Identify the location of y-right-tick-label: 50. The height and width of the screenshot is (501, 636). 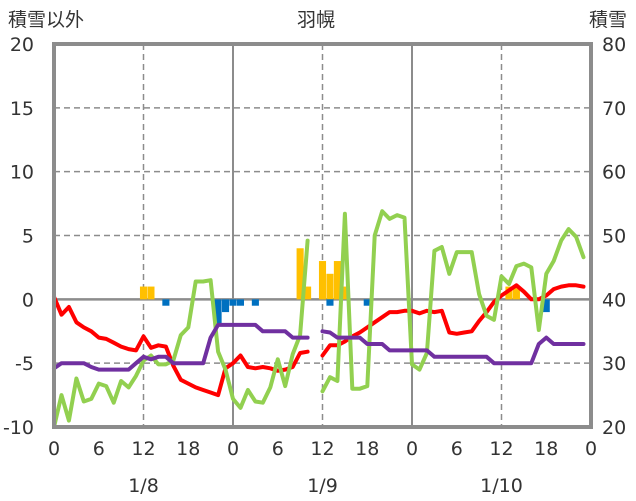
(614, 237).